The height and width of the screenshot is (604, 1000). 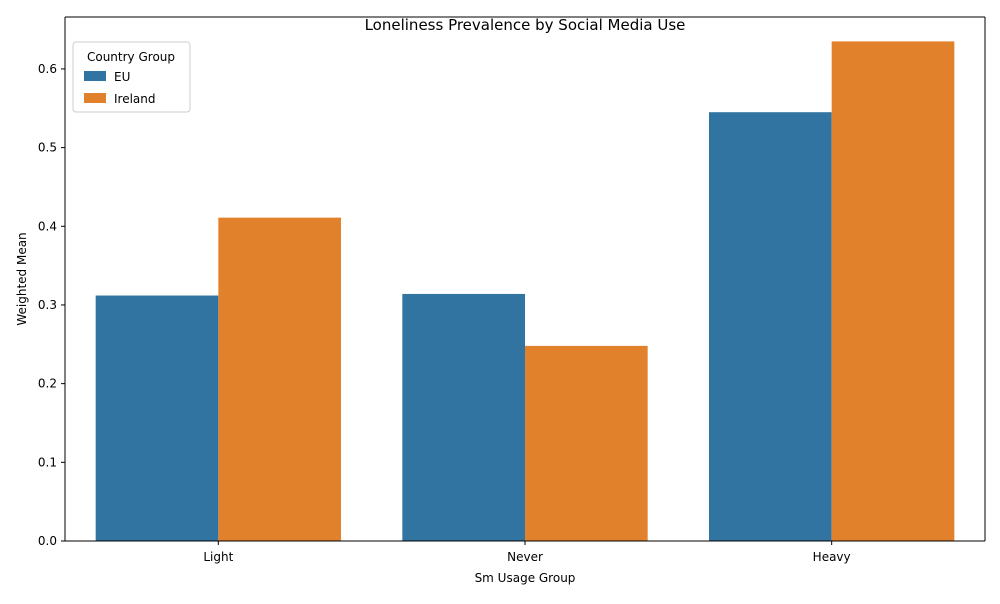 What do you see at coordinates (135, 99) in the screenshot?
I see `legend-label-ireland: Ireland` at bounding box center [135, 99].